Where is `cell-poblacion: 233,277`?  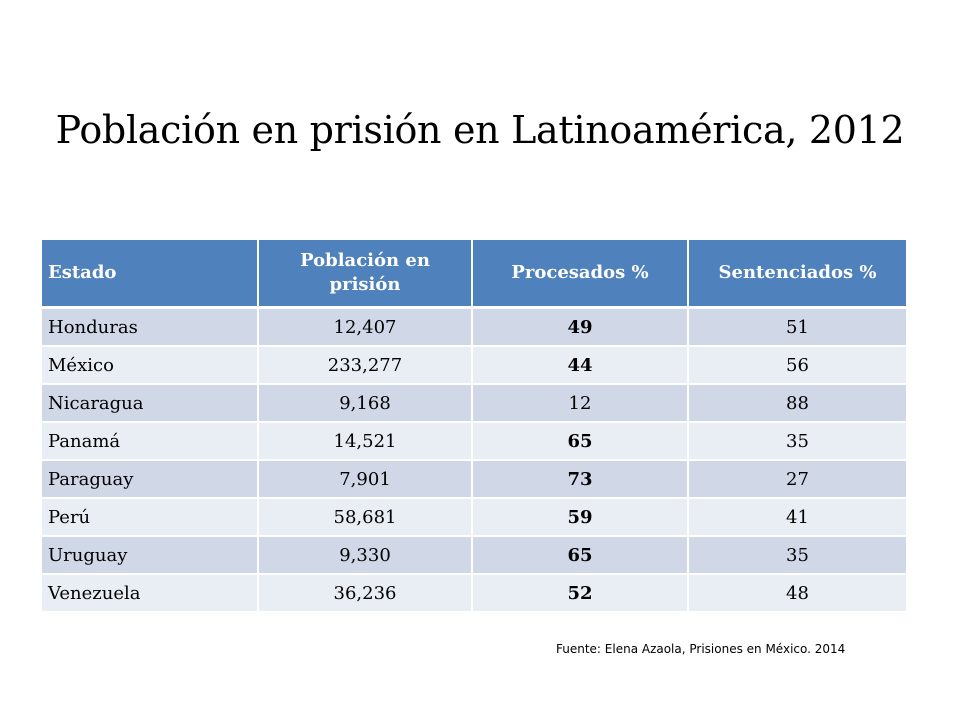 cell-poblacion: 233,277 is located at coordinates (365, 365).